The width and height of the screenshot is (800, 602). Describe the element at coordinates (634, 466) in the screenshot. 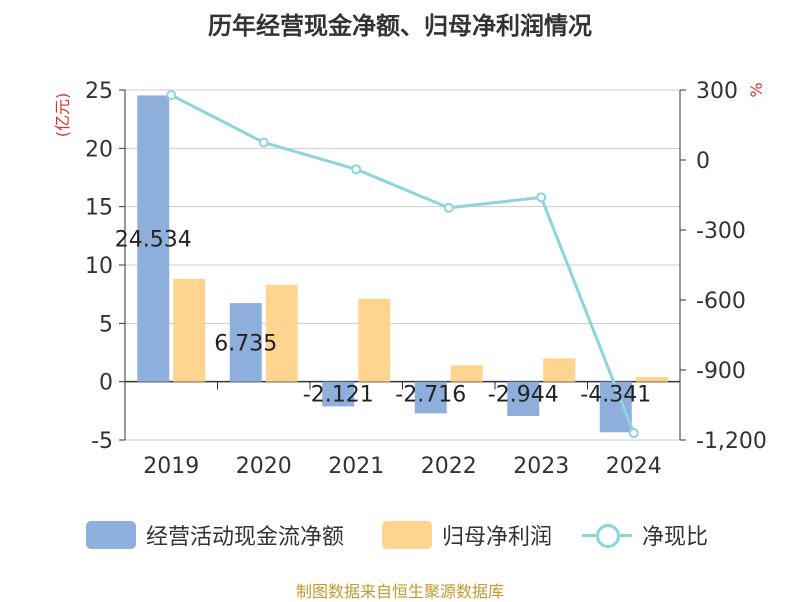

I see `x-axis-tick-label: 2024` at that location.